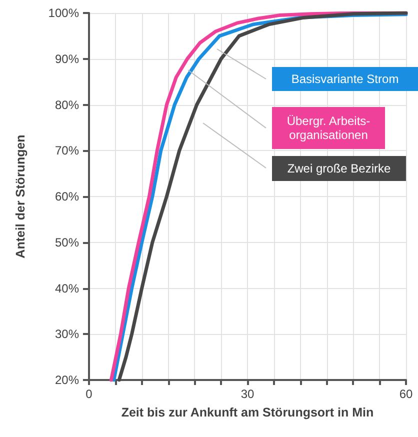  I want to click on y-tick-label: 40%, so click(67, 288).